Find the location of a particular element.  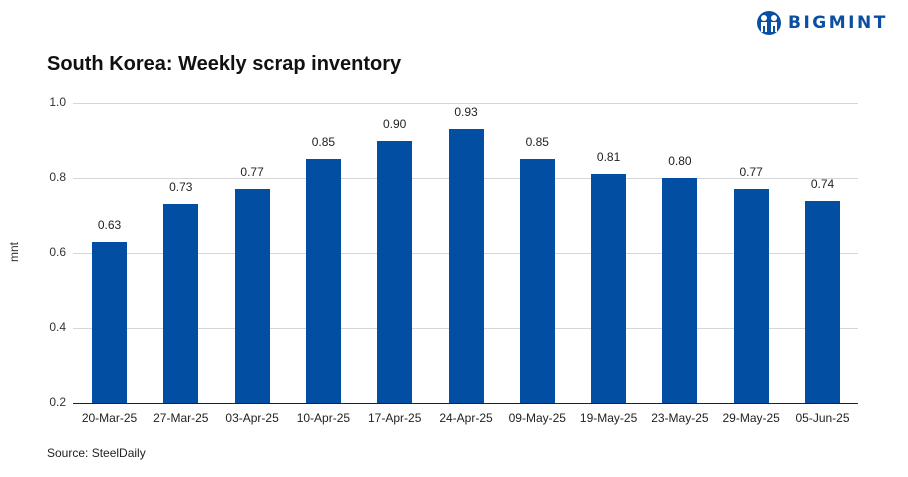

x-tick-label: 17-Apr-25 is located at coordinates (395, 418).